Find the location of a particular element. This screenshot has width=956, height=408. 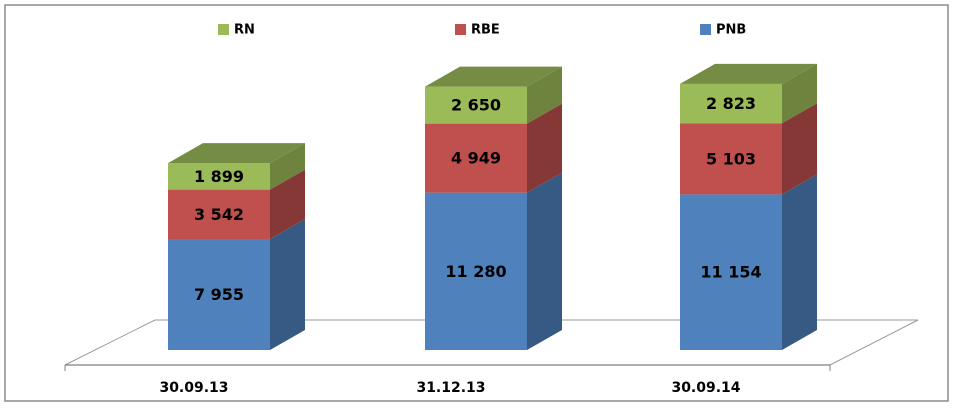

legend-label: RN is located at coordinates (244, 30).